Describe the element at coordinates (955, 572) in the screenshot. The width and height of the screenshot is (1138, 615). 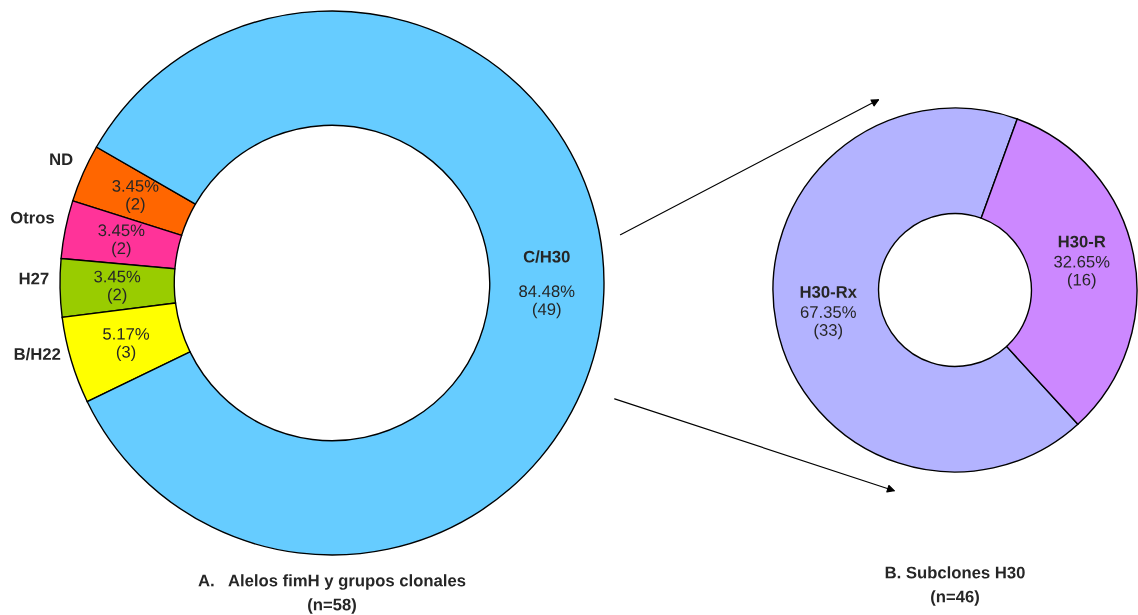
I see `text: B. Subclones H30` at that location.